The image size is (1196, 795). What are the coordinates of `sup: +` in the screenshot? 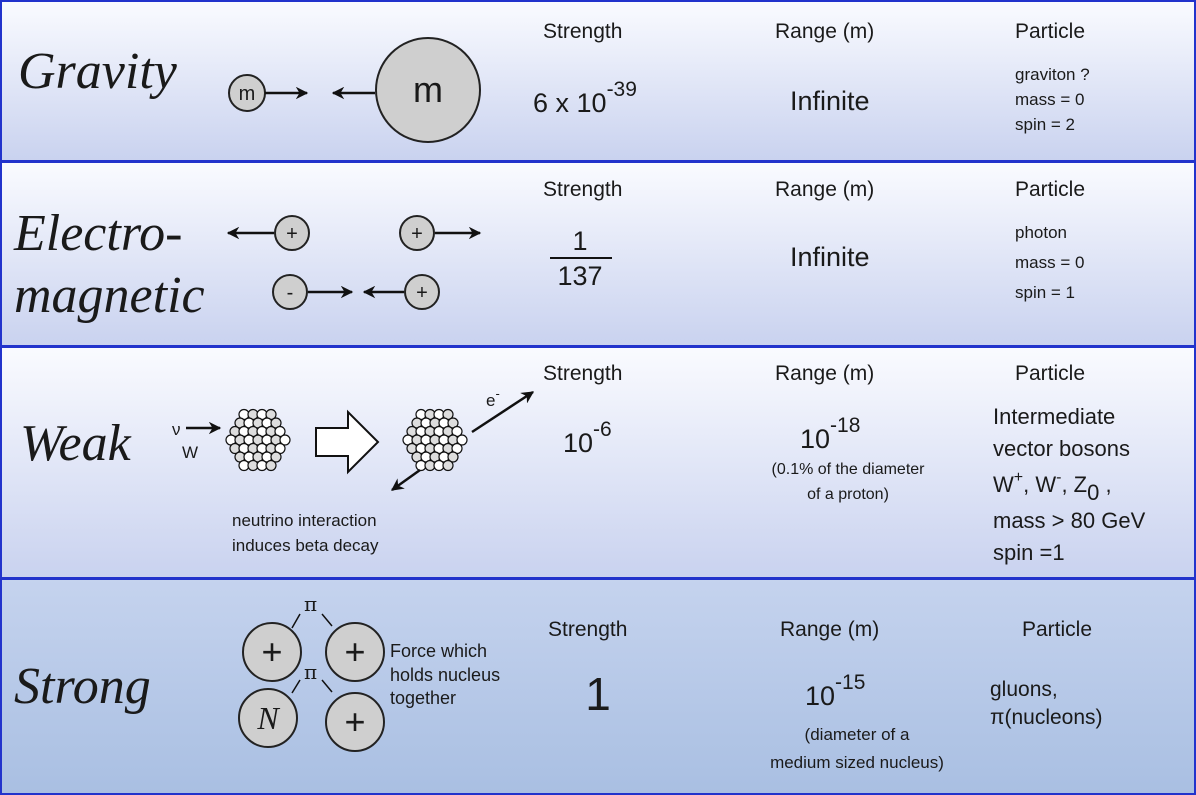 It's located at (1018, 477).